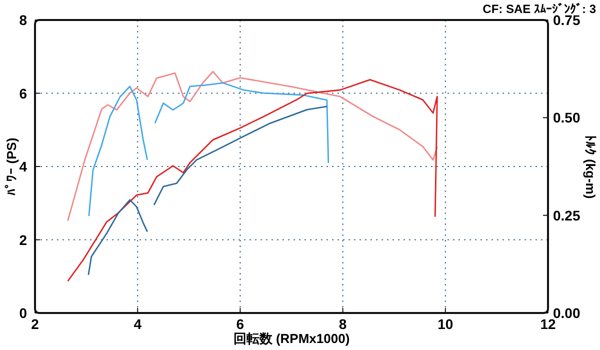 The height and width of the screenshot is (350, 600). Describe the element at coordinates (240, 324) in the screenshot. I see `x-tick-label: 6` at that location.